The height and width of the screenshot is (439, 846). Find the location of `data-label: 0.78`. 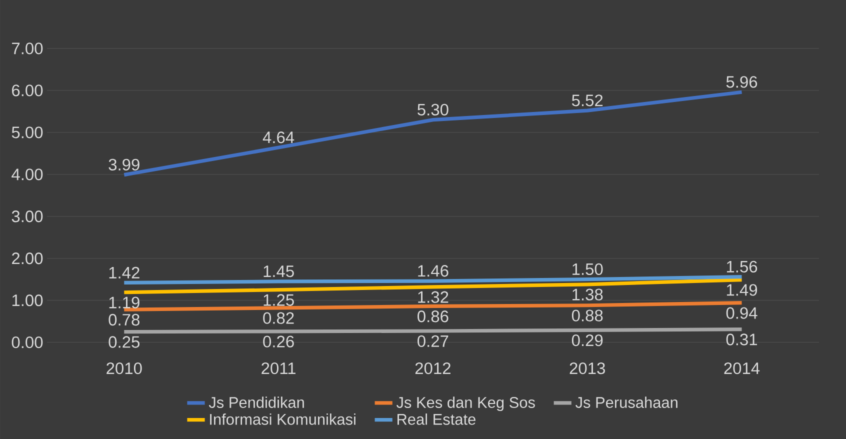

data-label: 0.78 is located at coordinates (124, 320).